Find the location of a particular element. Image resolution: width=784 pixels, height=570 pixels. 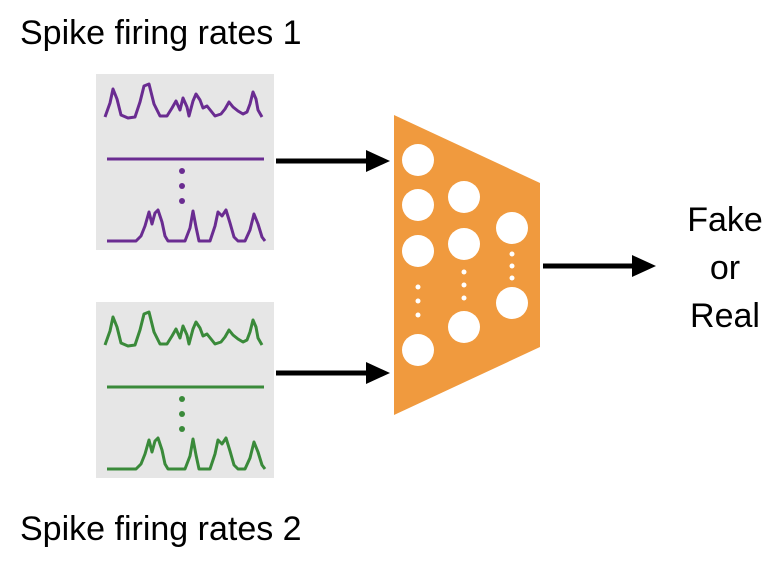

panel-2-trace-top is located at coordinates (183, 329).